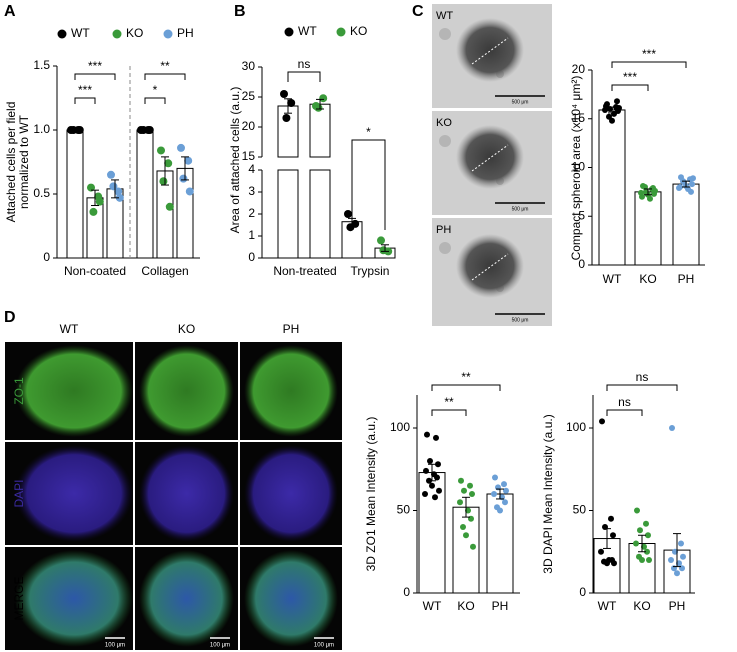  What do you see at coordinates (304, 271) in the screenshot?
I see `x-tick-label: Non-treated` at bounding box center [304, 271].